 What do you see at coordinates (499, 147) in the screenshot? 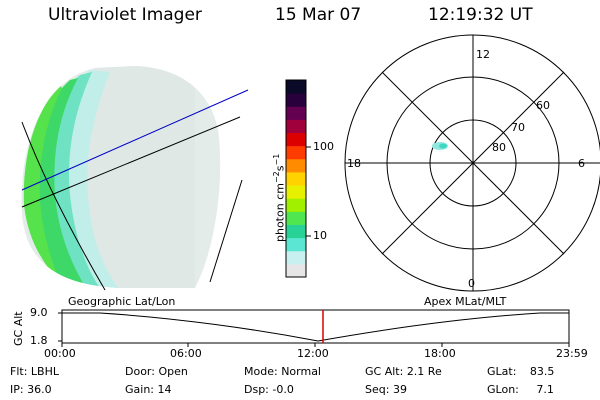
I see `lat-label-80: 80` at bounding box center [499, 147].